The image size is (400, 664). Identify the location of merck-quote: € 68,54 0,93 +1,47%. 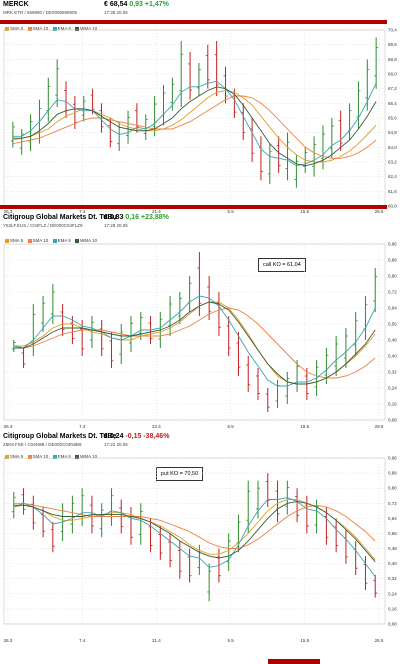
(136, 4).